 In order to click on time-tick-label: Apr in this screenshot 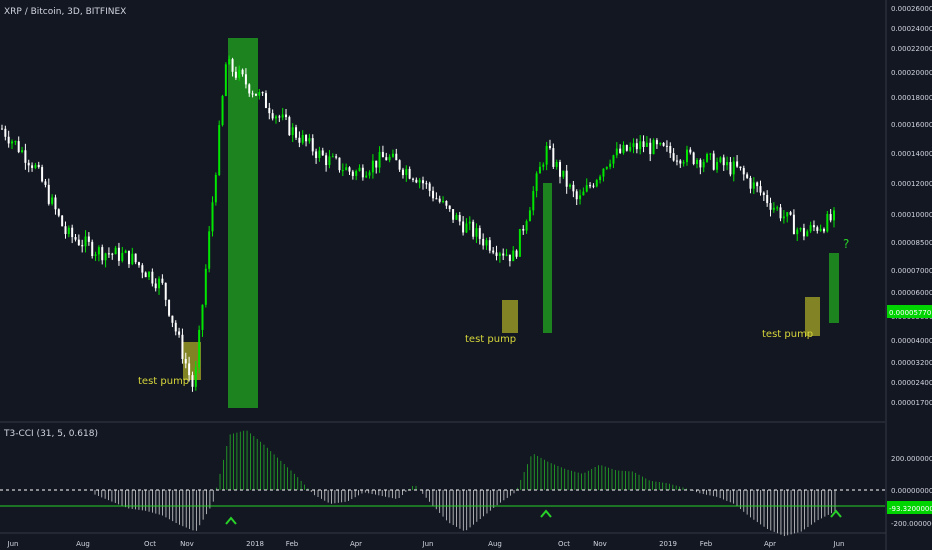, I will do `click(356, 544)`.